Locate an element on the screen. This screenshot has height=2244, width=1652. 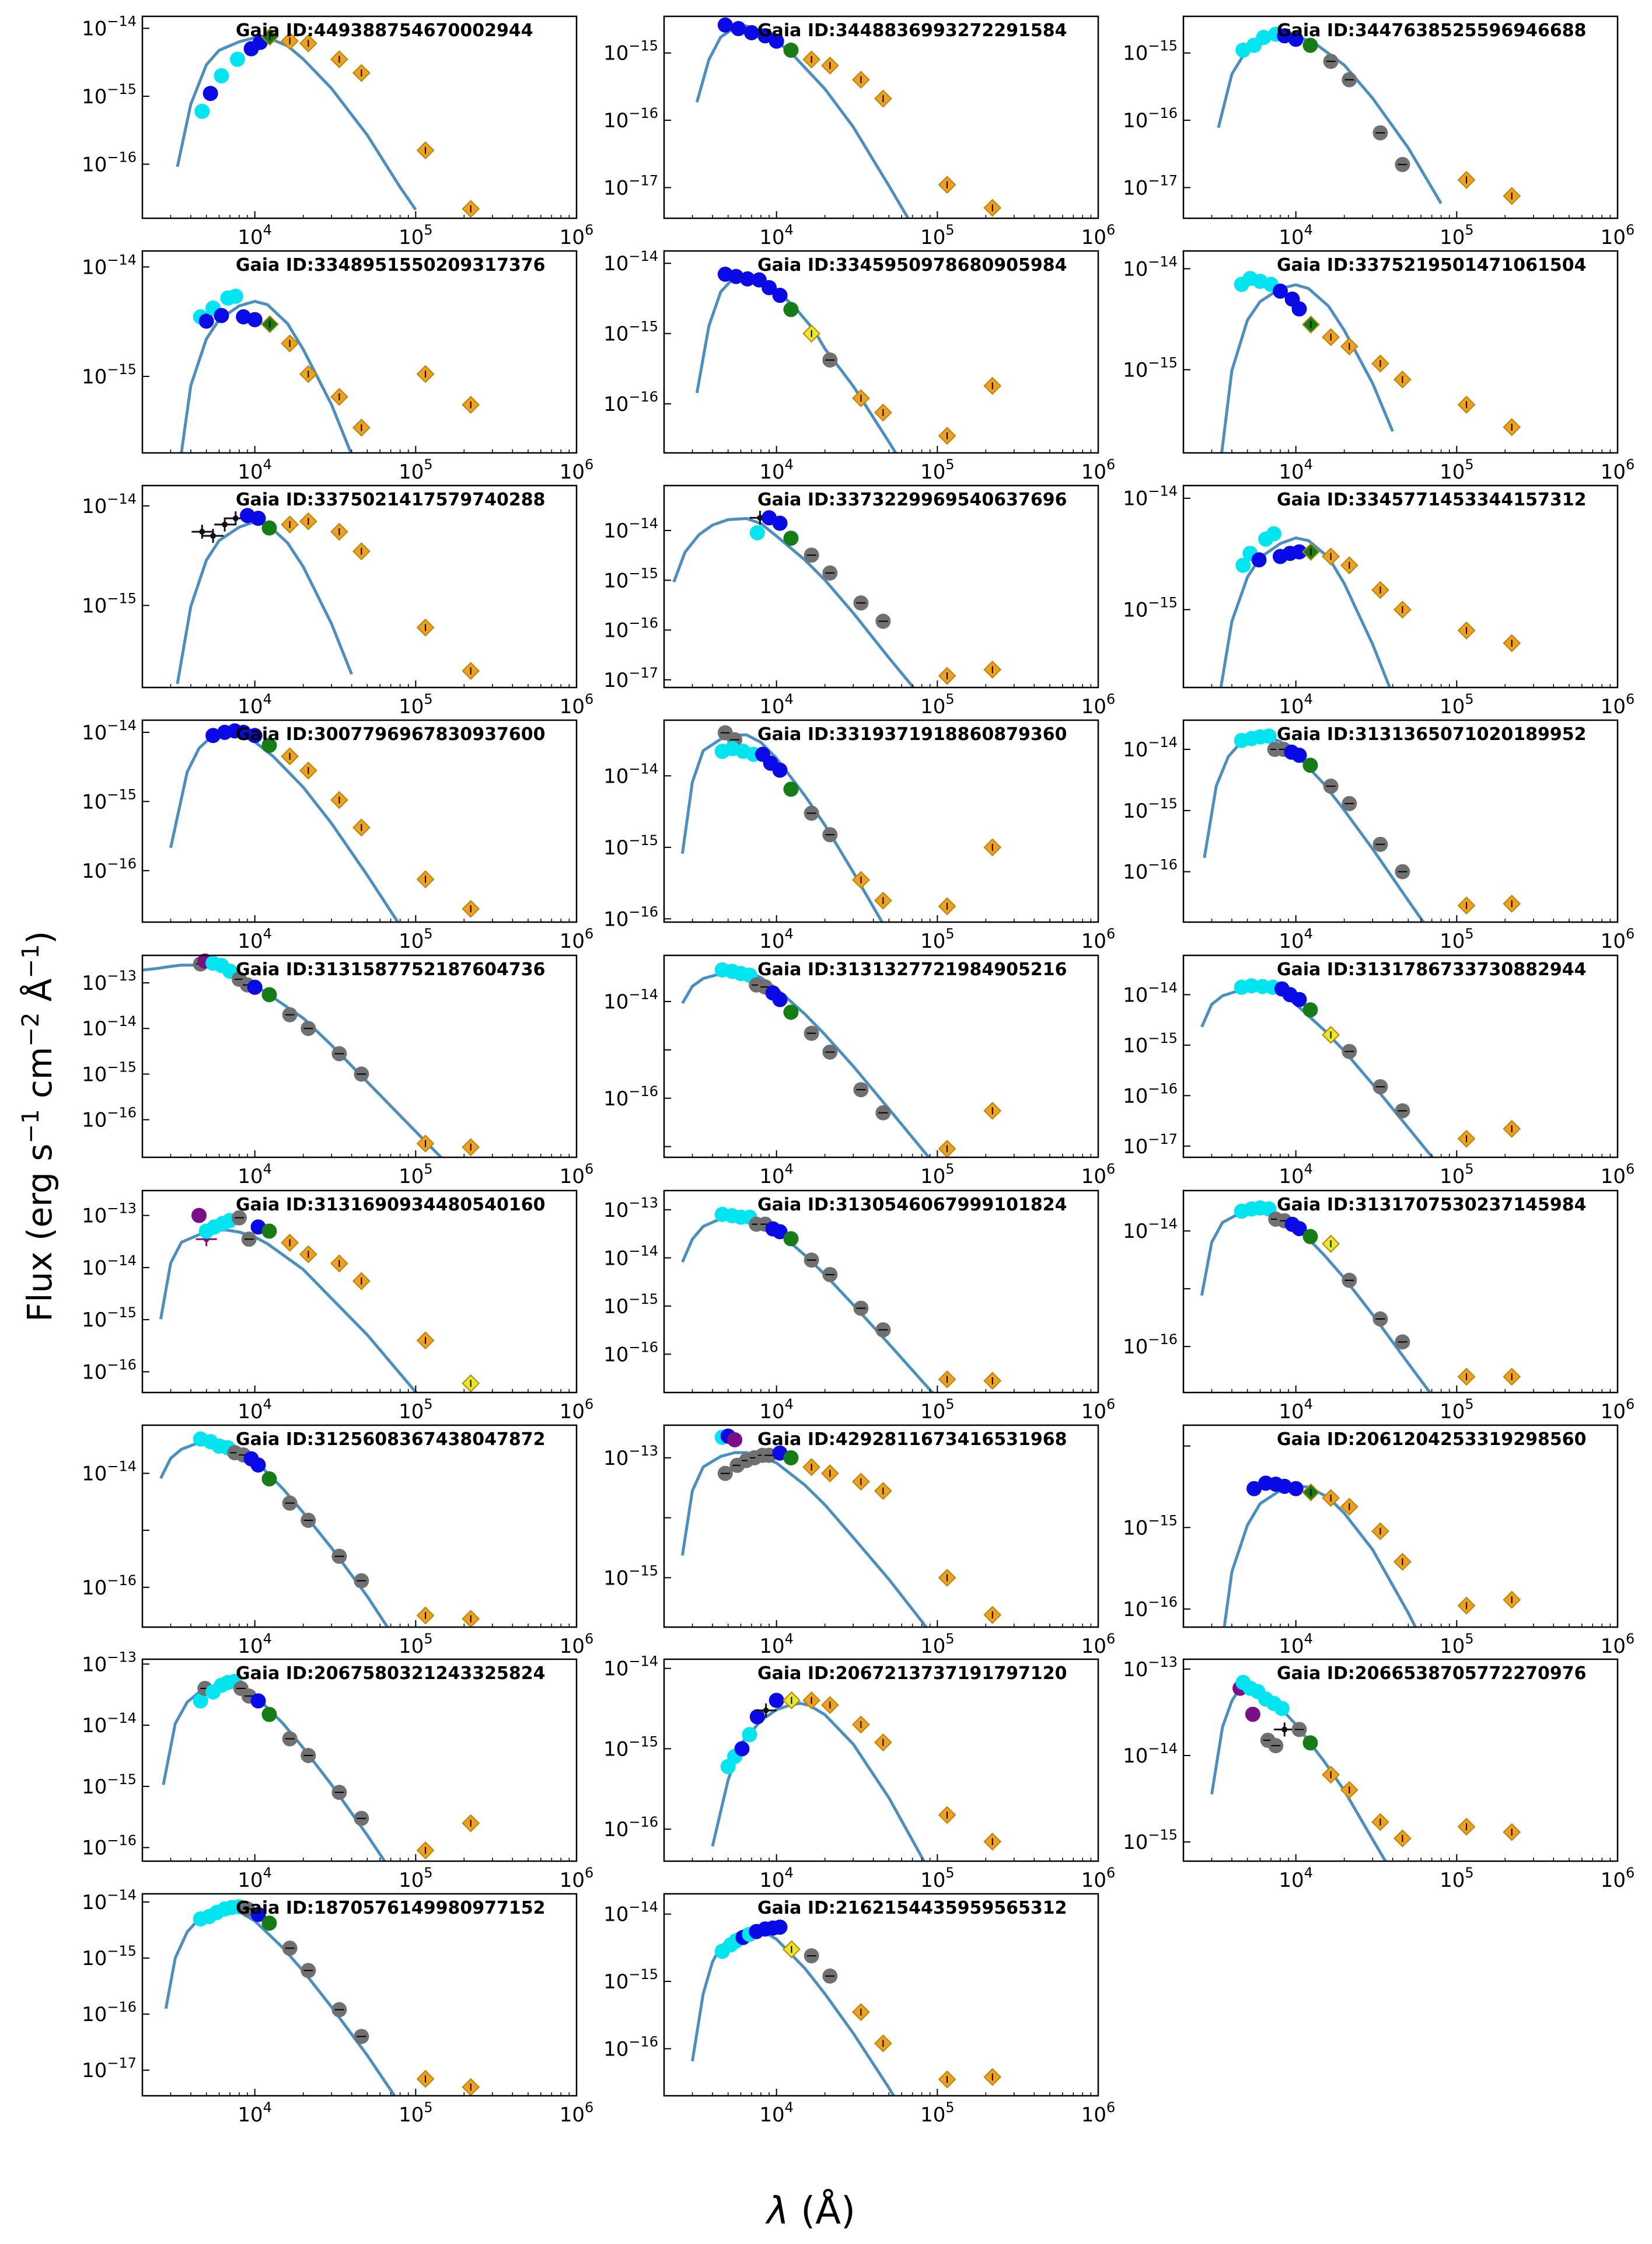
panel-title: Gaia ID:3375219501471061504 is located at coordinates (1432, 265).